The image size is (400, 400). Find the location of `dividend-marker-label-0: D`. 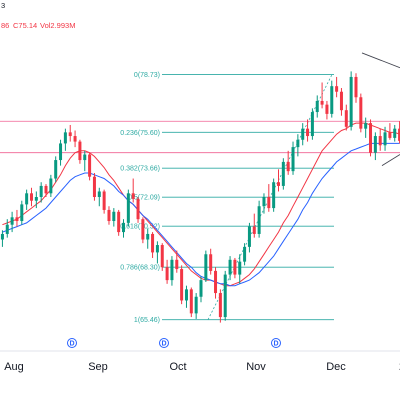

dividend-marker-label-0: D is located at coordinates (71, 344).